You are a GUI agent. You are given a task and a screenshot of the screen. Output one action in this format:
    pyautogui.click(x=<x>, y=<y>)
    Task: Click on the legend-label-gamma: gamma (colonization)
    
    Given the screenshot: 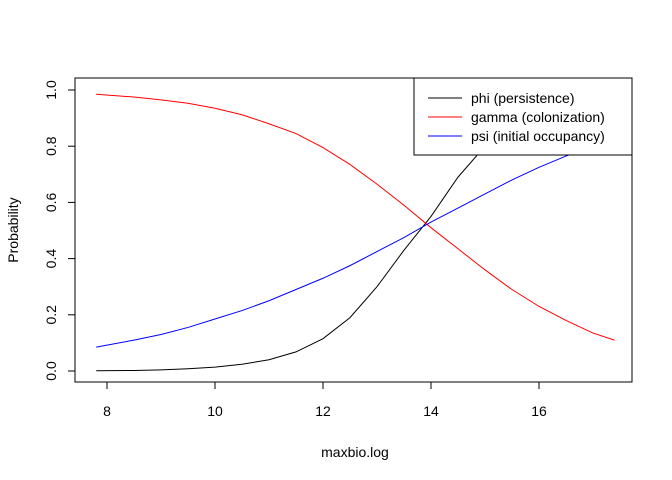 What is the action you would take?
    pyautogui.click(x=538, y=117)
    